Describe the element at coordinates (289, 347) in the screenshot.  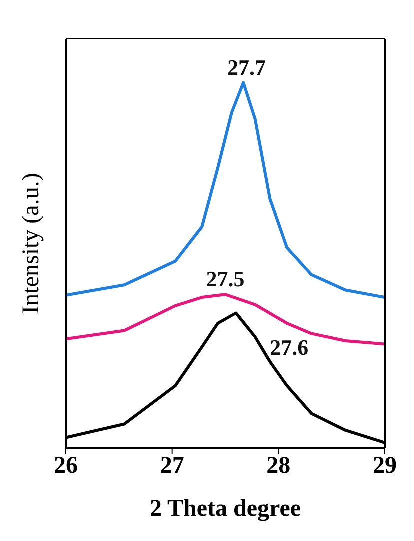
I see `annotation: 27.6` at that location.